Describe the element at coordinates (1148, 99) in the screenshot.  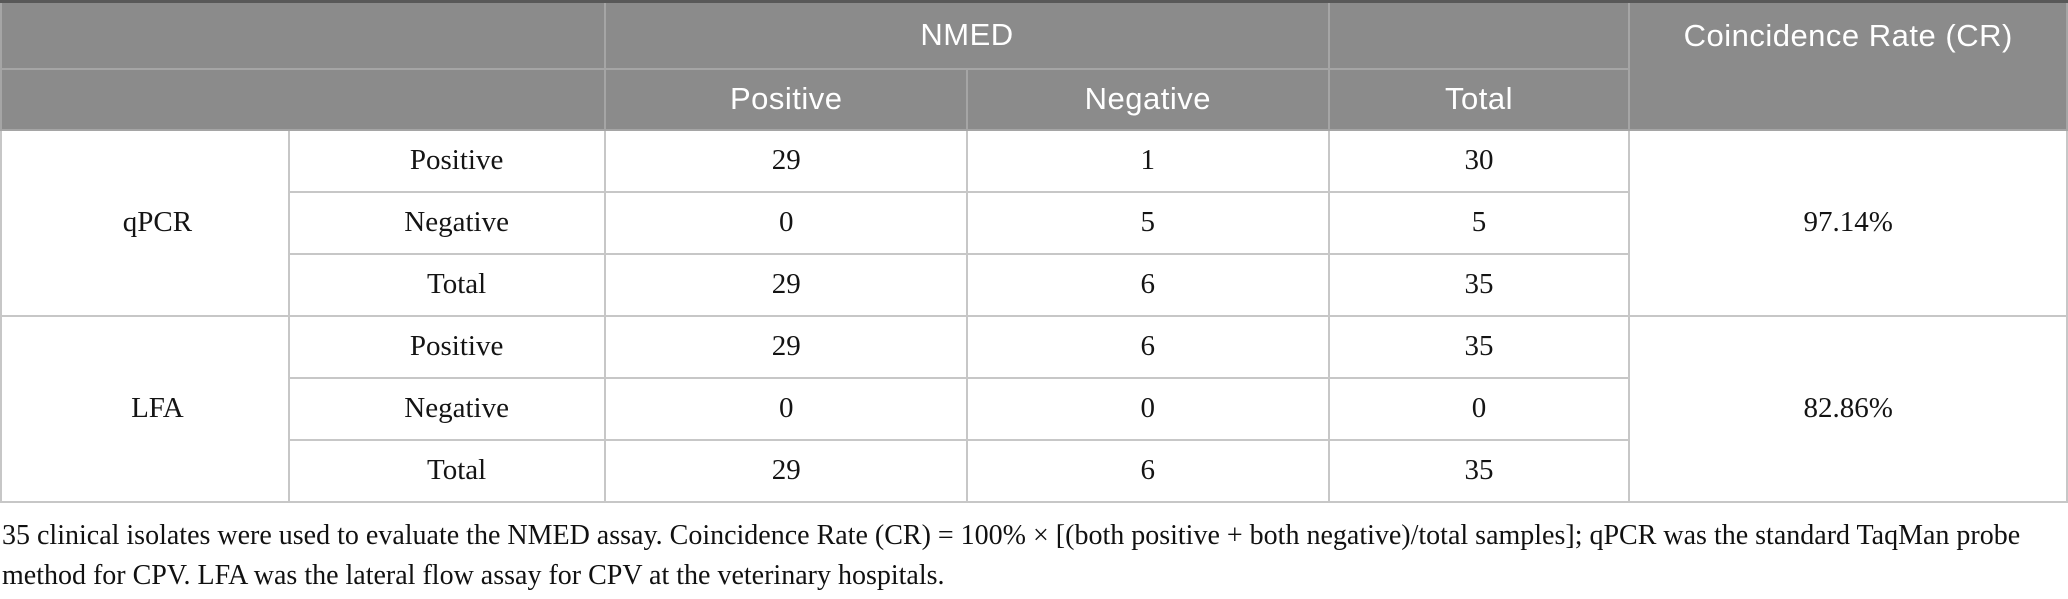
I see `header-negative-cell: Negative` at that location.